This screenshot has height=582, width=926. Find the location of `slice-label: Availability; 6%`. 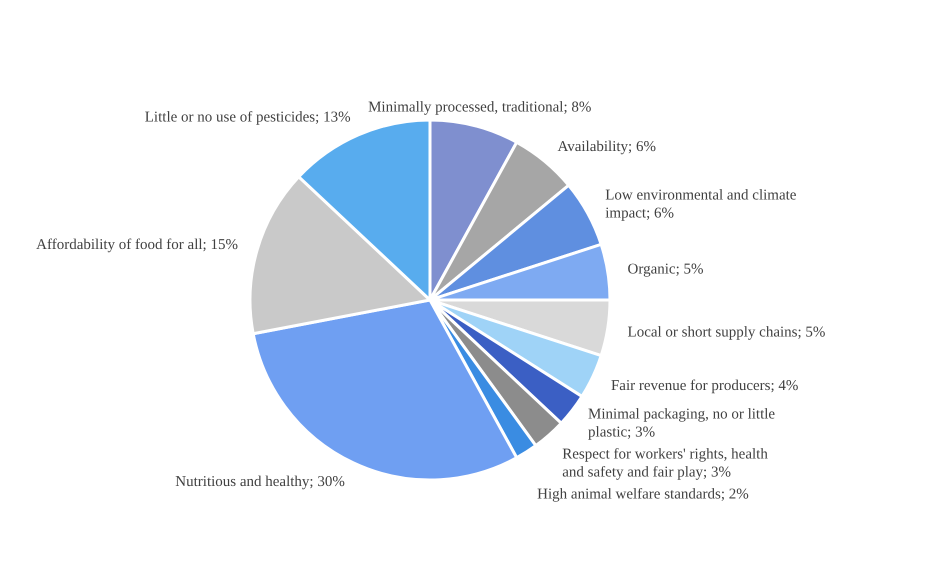

slice-label: Availability; 6% is located at coordinates (606, 146).